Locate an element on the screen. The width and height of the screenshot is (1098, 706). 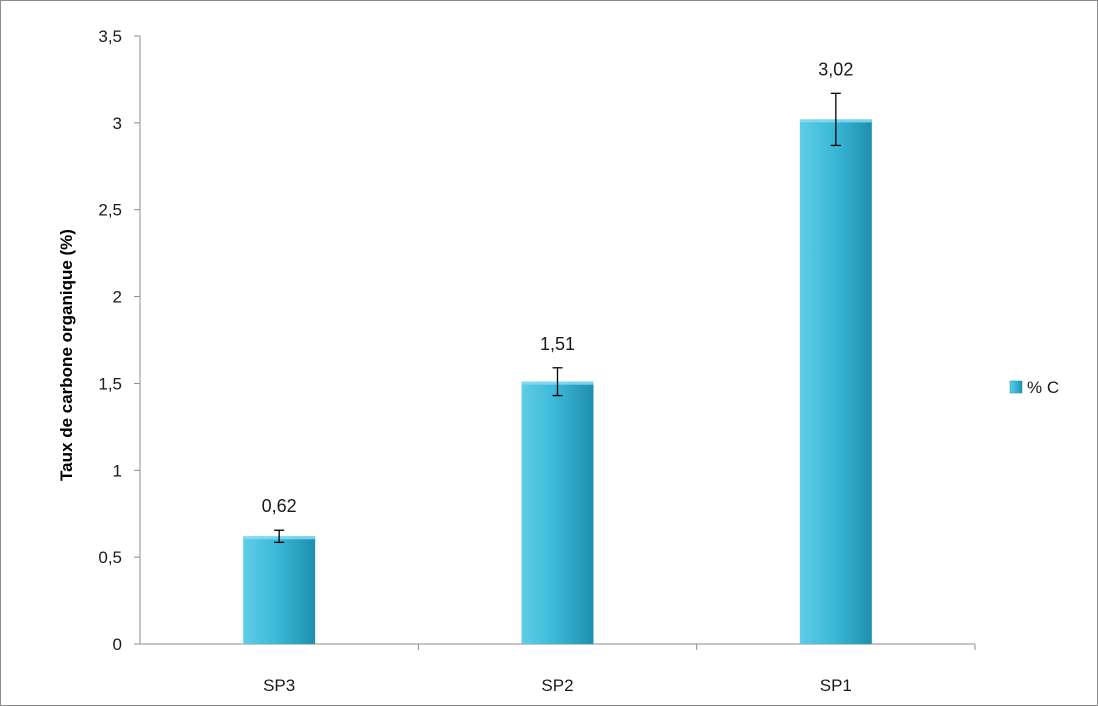
y-tick-label: 1,5 is located at coordinates (110, 383).